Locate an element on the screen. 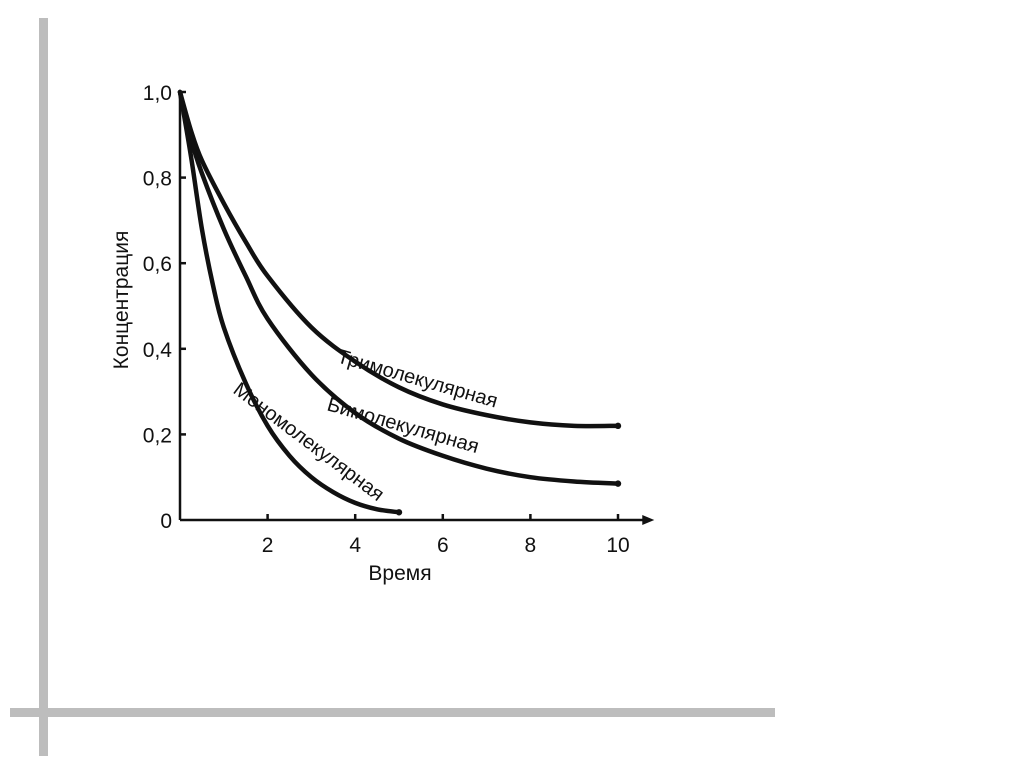 The image size is (1024, 767). y-tick-label: 1,0 is located at coordinates (157, 93).